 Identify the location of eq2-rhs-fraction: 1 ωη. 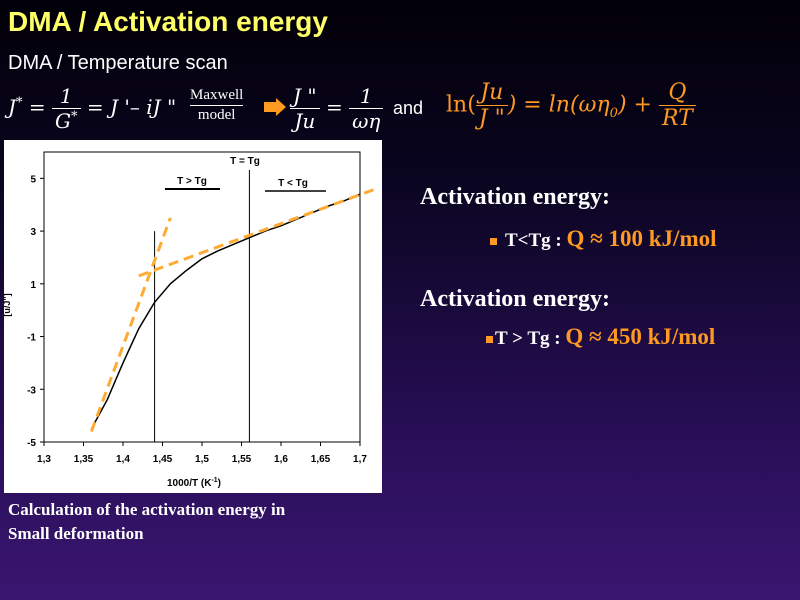
(366, 108).